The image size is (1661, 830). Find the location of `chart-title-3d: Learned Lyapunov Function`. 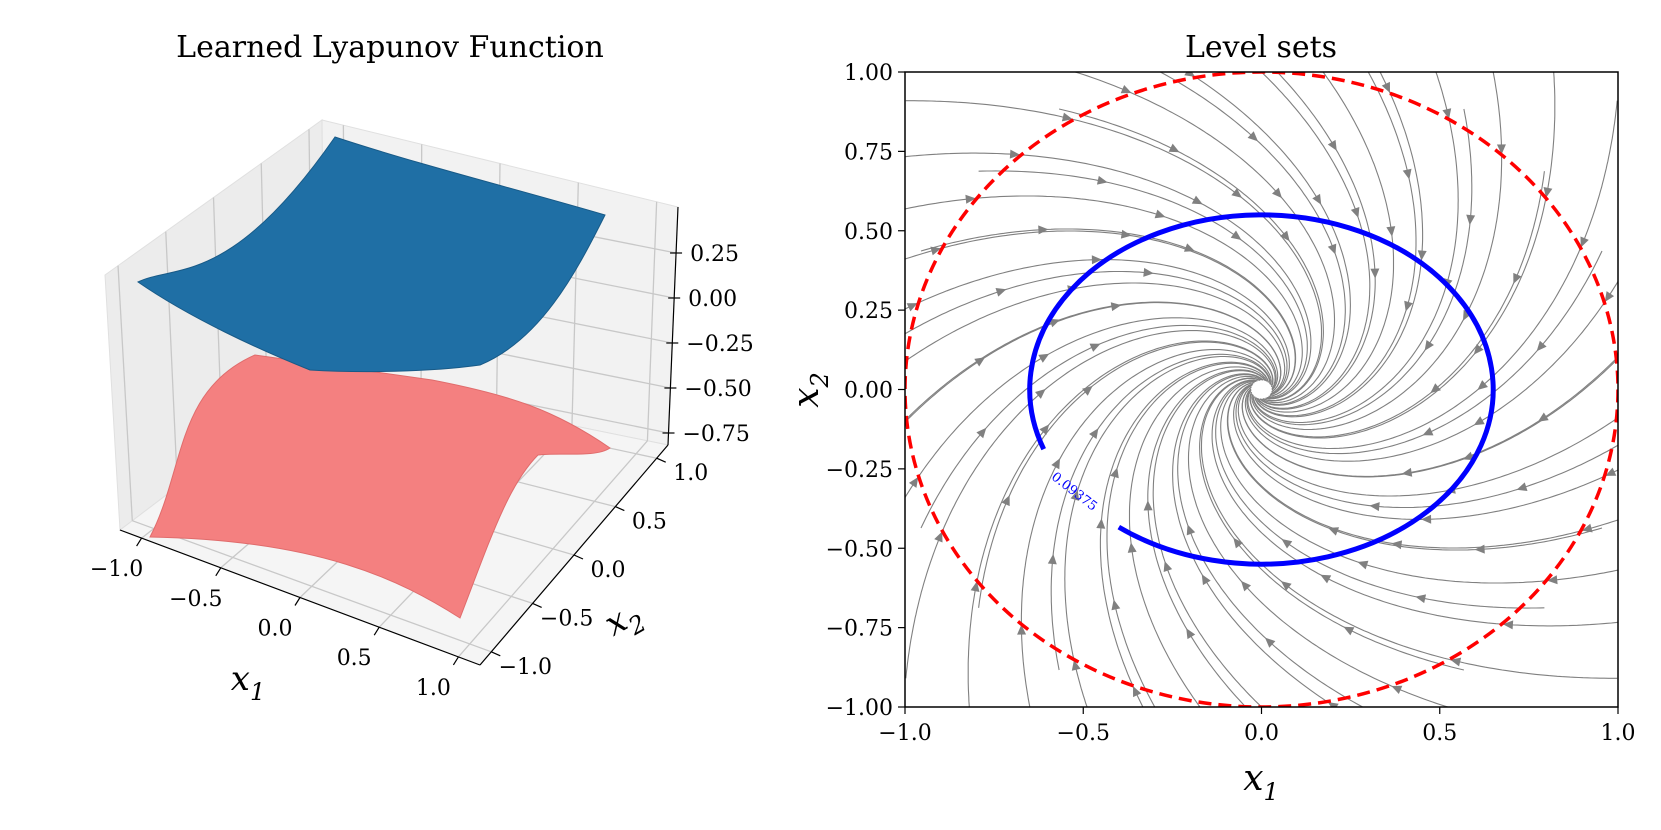

chart-title-3d: Learned Lyapunov Function is located at coordinates (390, 47).